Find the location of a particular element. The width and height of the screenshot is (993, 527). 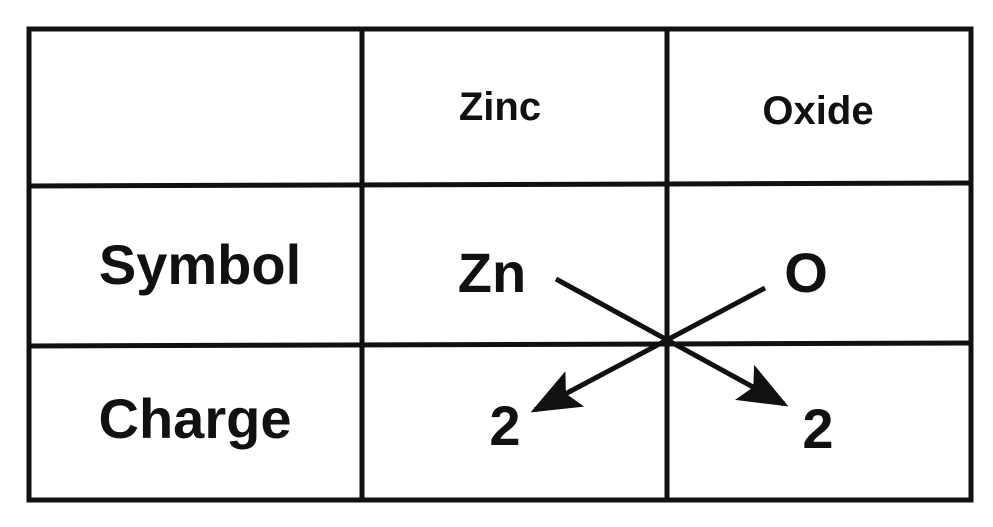

oxide-charge: 2 is located at coordinates (817, 428).